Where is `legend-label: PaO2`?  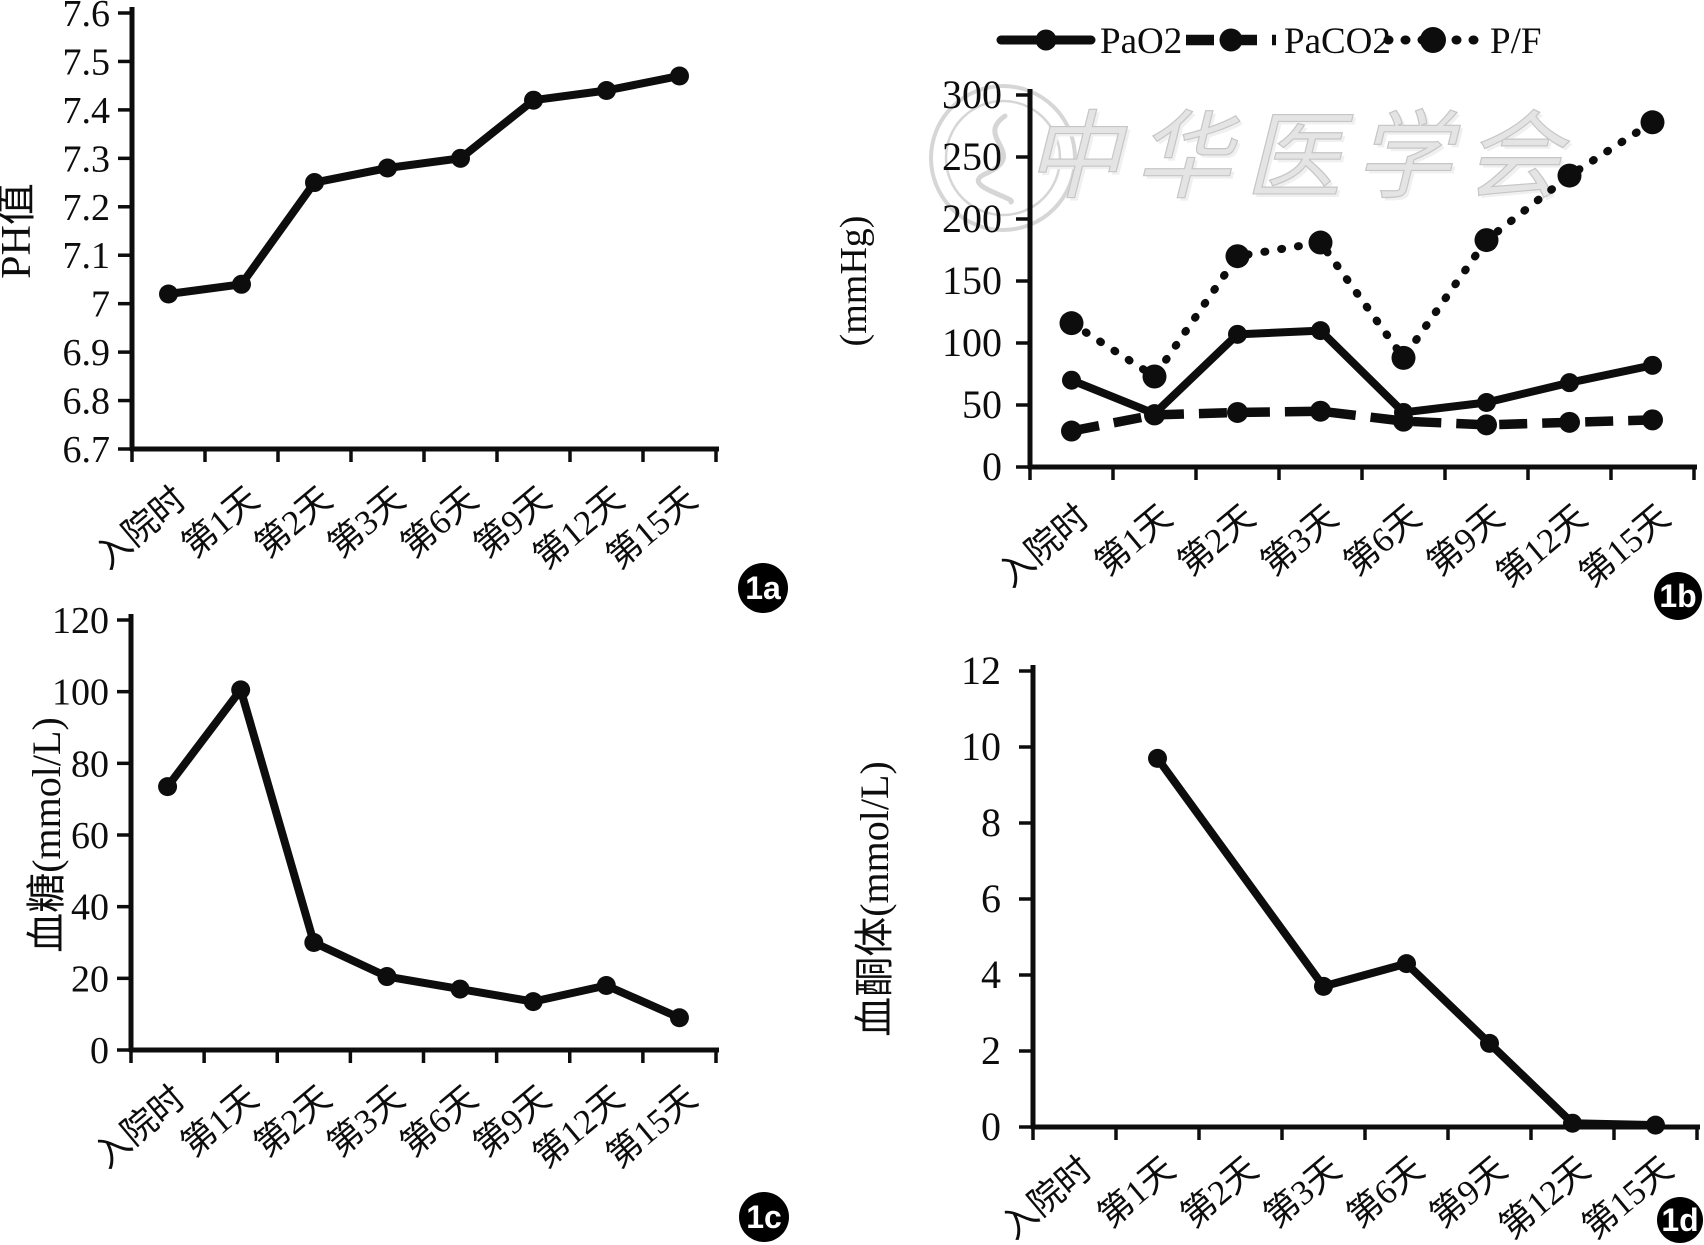 legend-label: PaO2 is located at coordinates (1141, 41).